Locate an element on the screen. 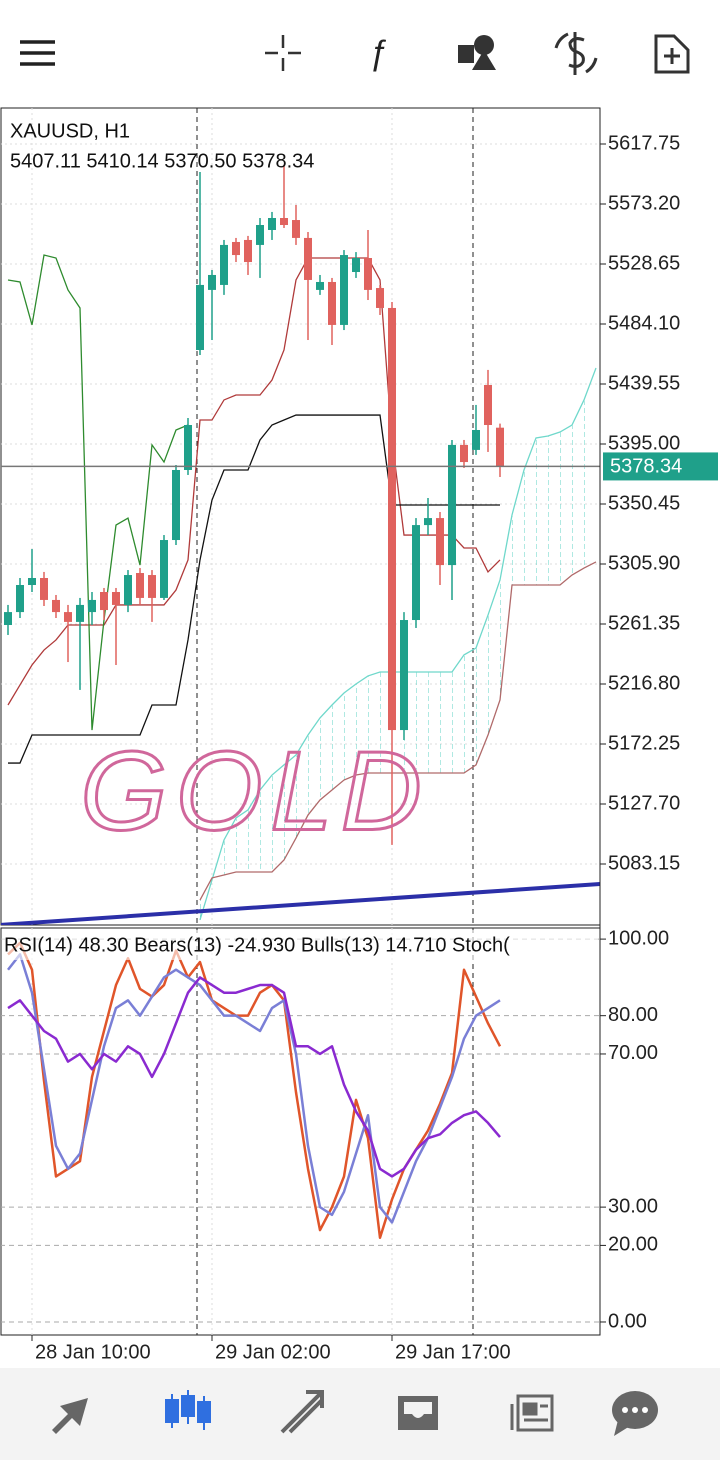 The width and height of the screenshot is (720, 1460). y-tick-label: 5083.15 is located at coordinates (644, 863).